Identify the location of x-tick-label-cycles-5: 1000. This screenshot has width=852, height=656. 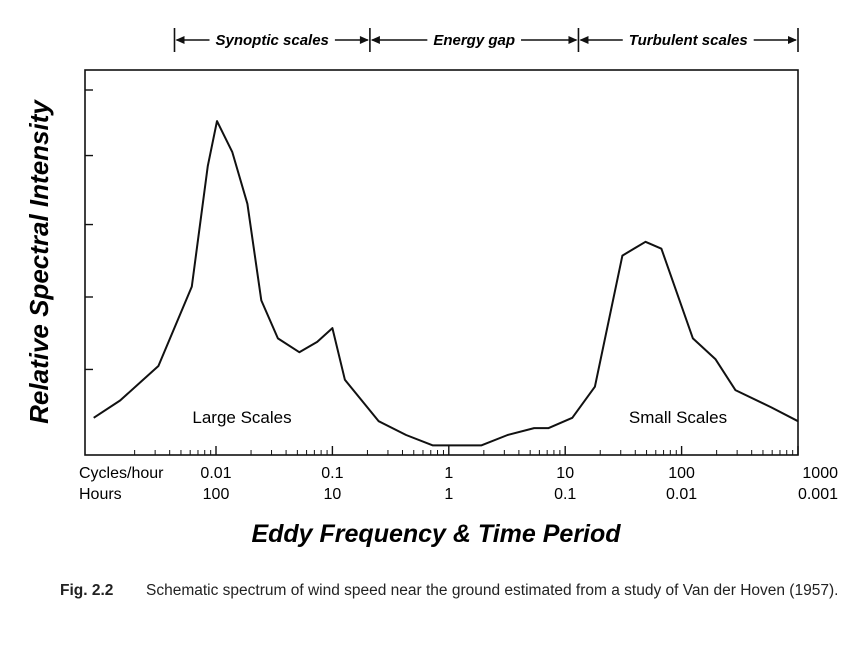
(820, 473).